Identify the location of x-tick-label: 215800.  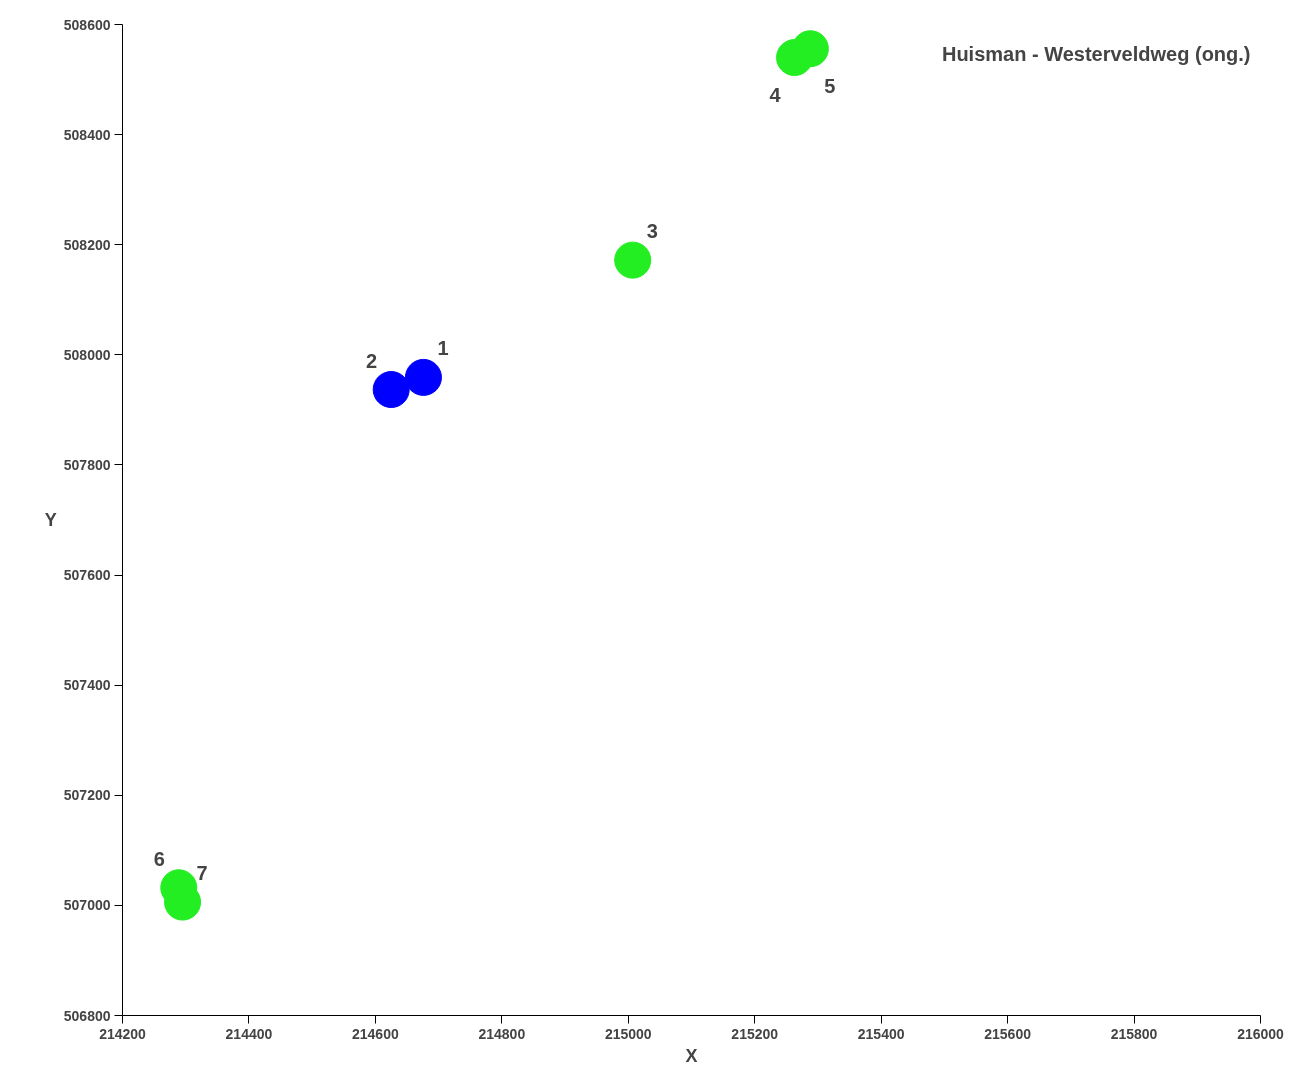
(1134, 1033).